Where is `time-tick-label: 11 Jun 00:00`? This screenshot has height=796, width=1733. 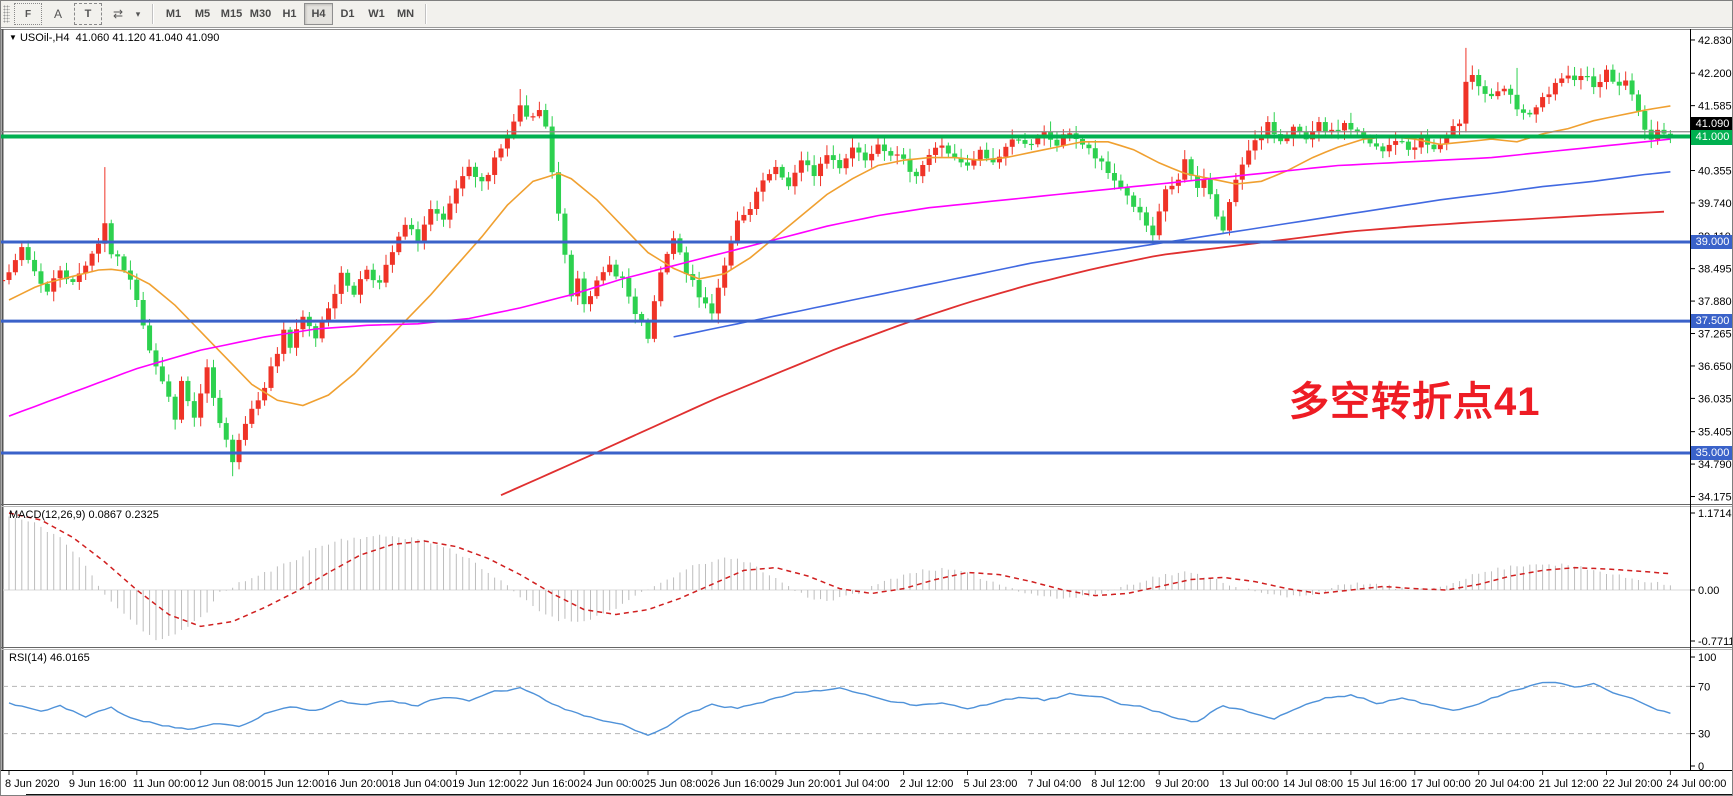 time-tick-label: 11 Jun 00:00 is located at coordinates (164, 784).